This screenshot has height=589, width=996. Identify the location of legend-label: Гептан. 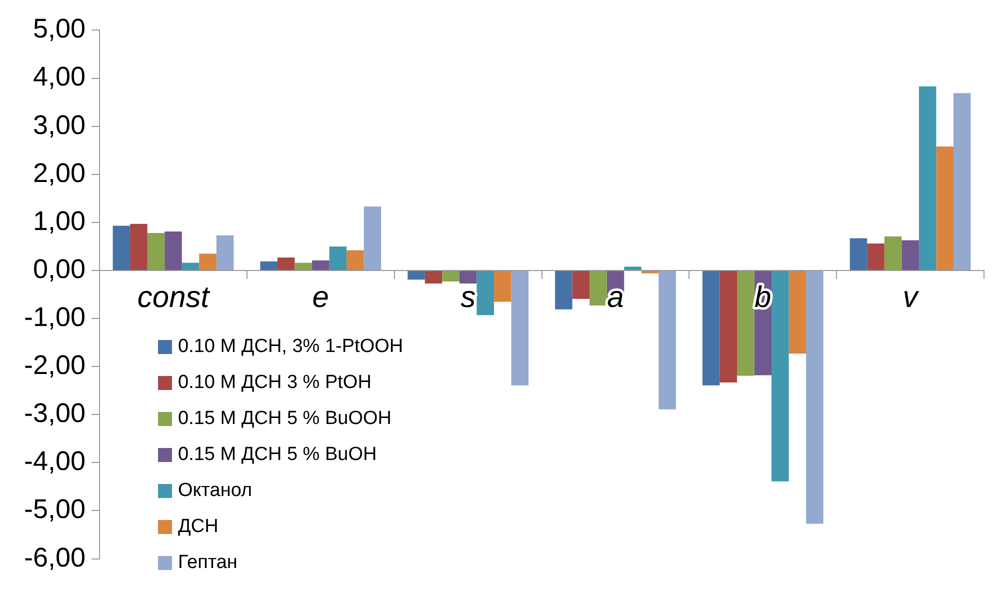
(208, 563).